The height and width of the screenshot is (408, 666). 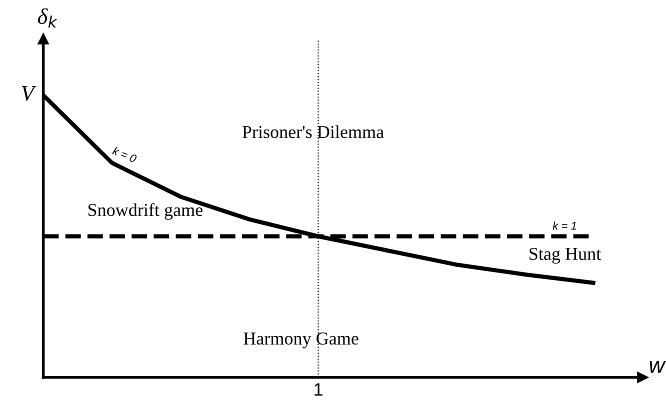 What do you see at coordinates (658, 367) in the screenshot?
I see `x-axis-title: w` at bounding box center [658, 367].